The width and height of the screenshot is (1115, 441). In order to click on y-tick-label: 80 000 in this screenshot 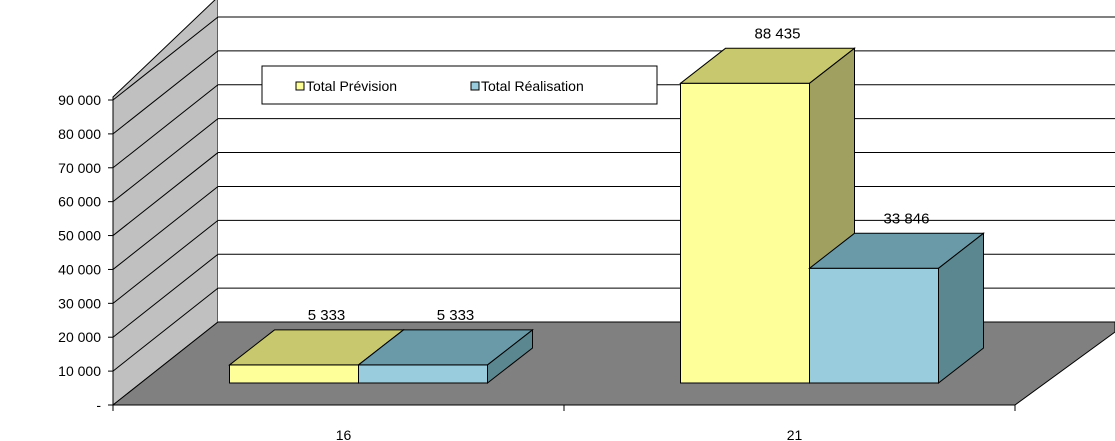, I will do `click(79, 134)`.